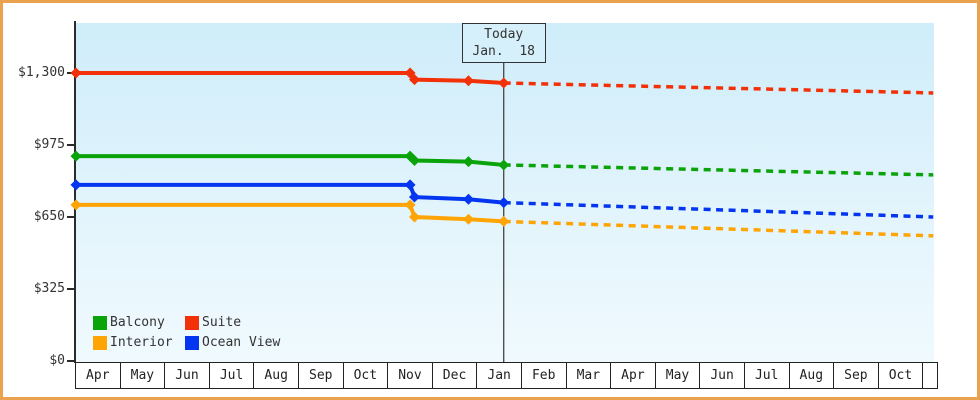  I want to click on today-date-label: Jan. 18, so click(504, 51).